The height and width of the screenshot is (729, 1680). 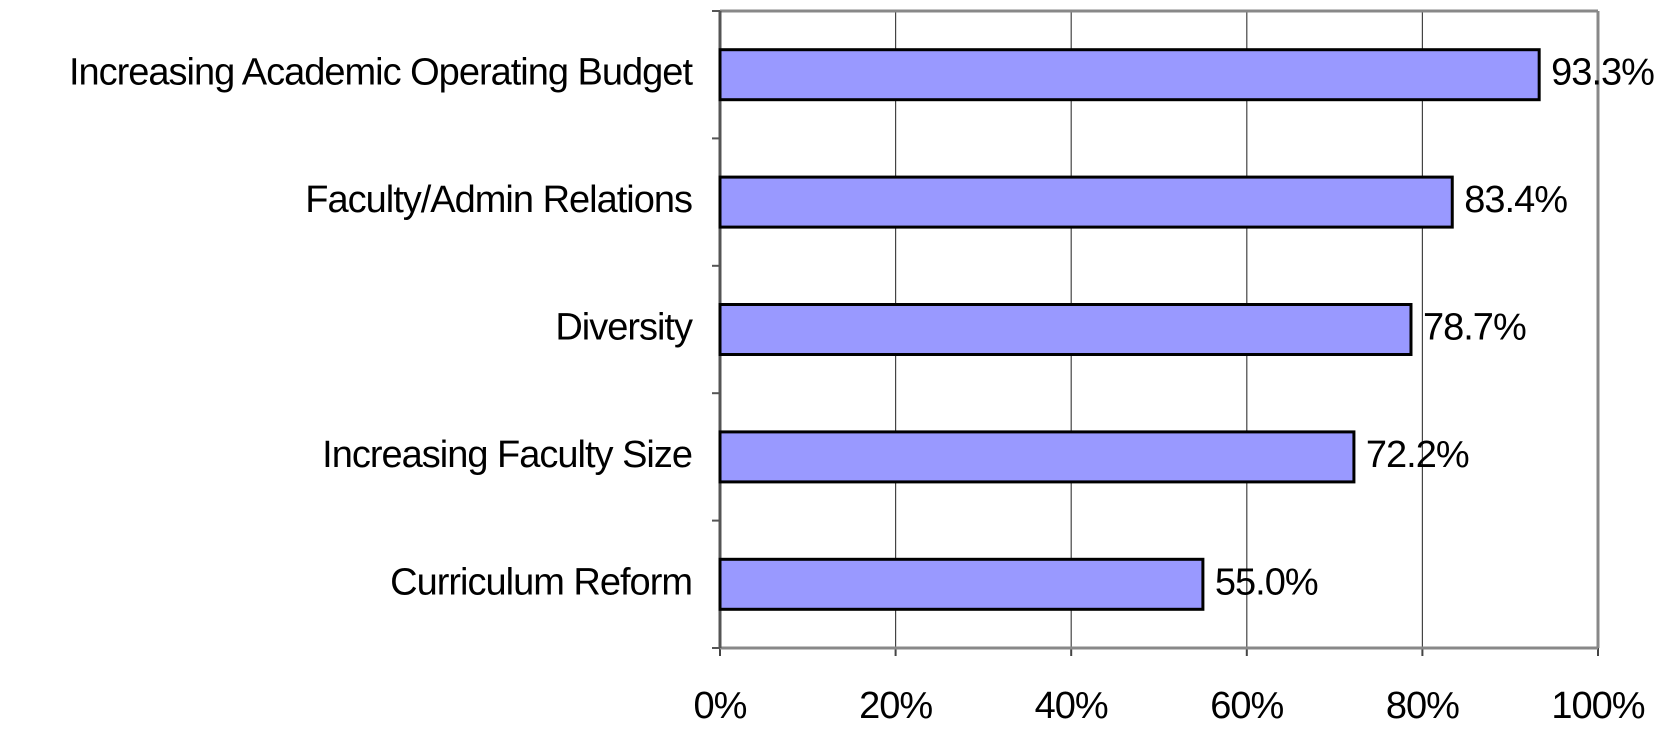 What do you see at coordinates (1266, 582) in the screenshot?
I see `data-label: 55.0%` at bounding box center [1266, 582].